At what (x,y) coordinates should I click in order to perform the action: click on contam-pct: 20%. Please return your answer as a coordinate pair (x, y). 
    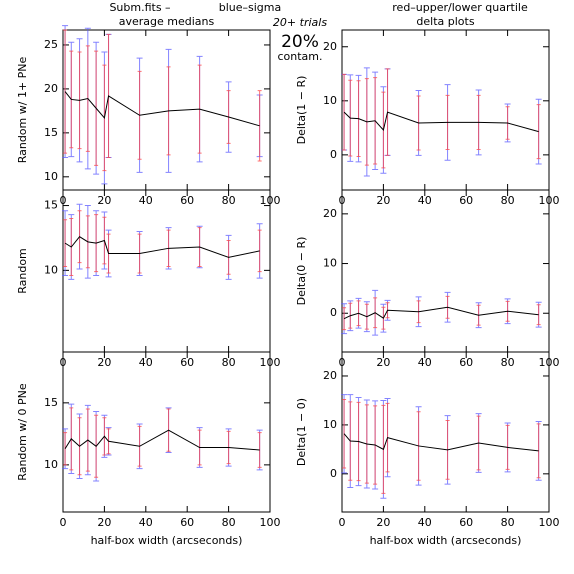
    Looking at the image, I should click on (300, 42).